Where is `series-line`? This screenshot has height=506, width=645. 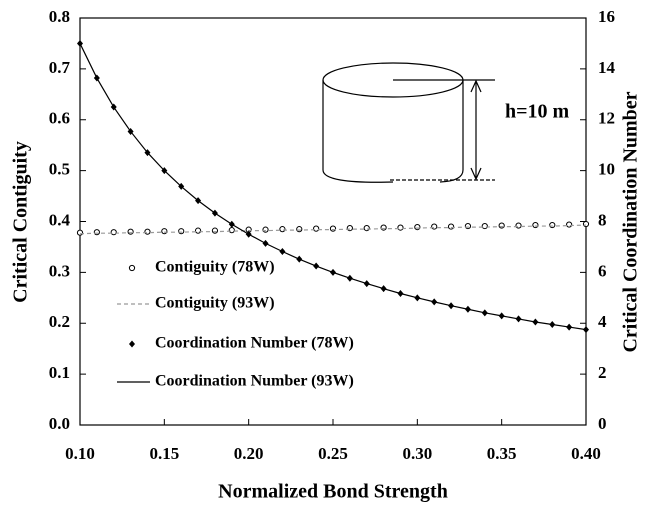
series-line is located at coordinates (333, 229).